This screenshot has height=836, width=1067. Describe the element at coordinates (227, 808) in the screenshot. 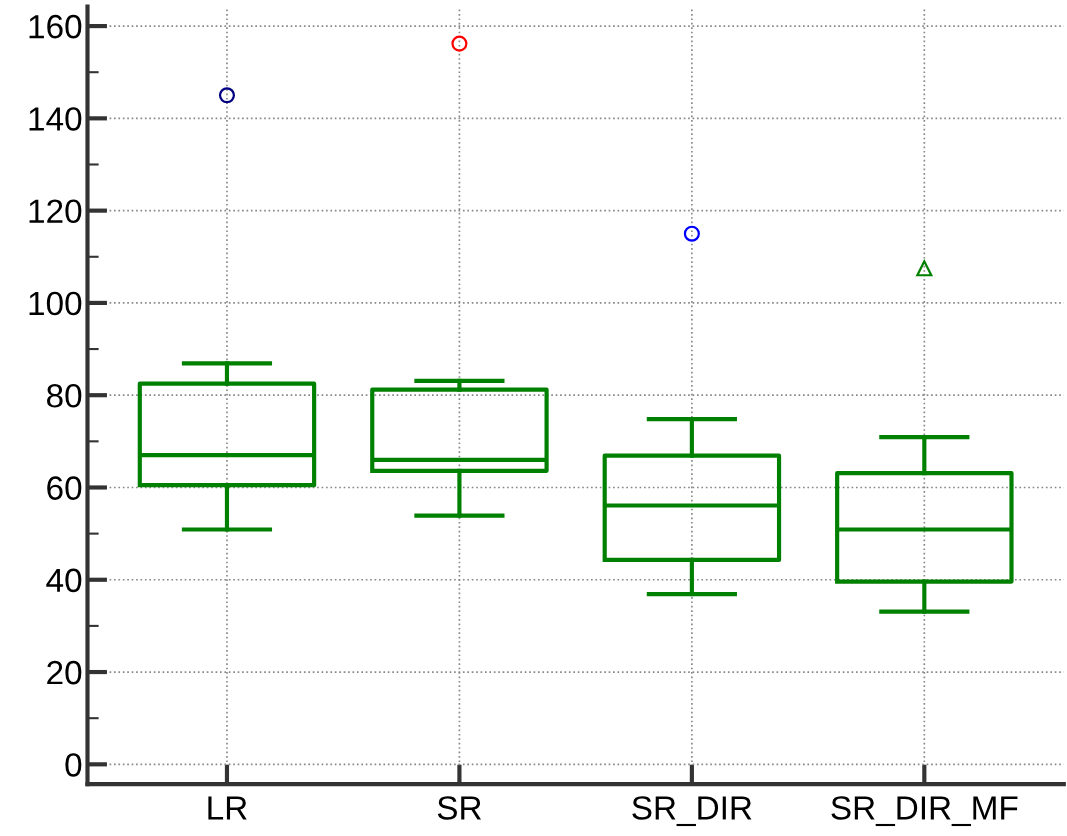

I see `x-tick-label: LR` at that location.